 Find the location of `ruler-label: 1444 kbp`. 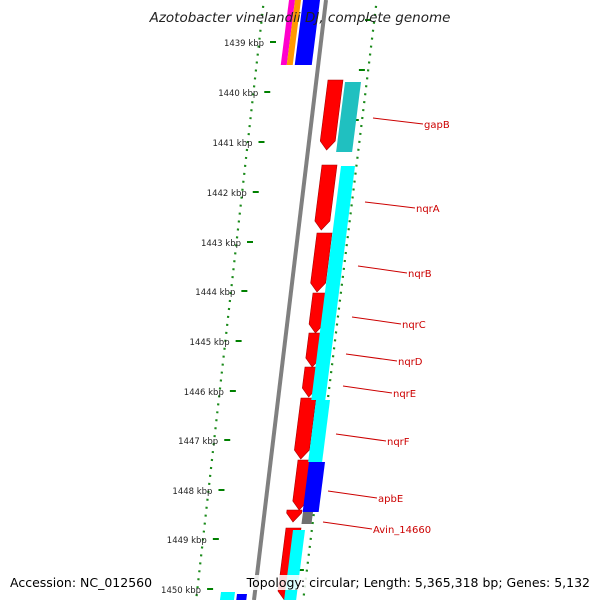

ruler-label: 1444 kbp is located at coordinates (215, 293).